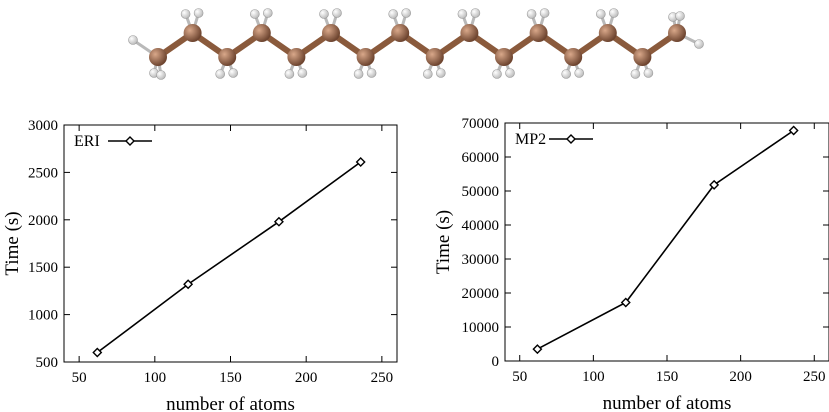 This screenshot has width=829, height=412. What do you see at coordinates (43, 268) in the screenshot?
I see `eri-y-tick-label: 1500` at bounding box center [43, 268].